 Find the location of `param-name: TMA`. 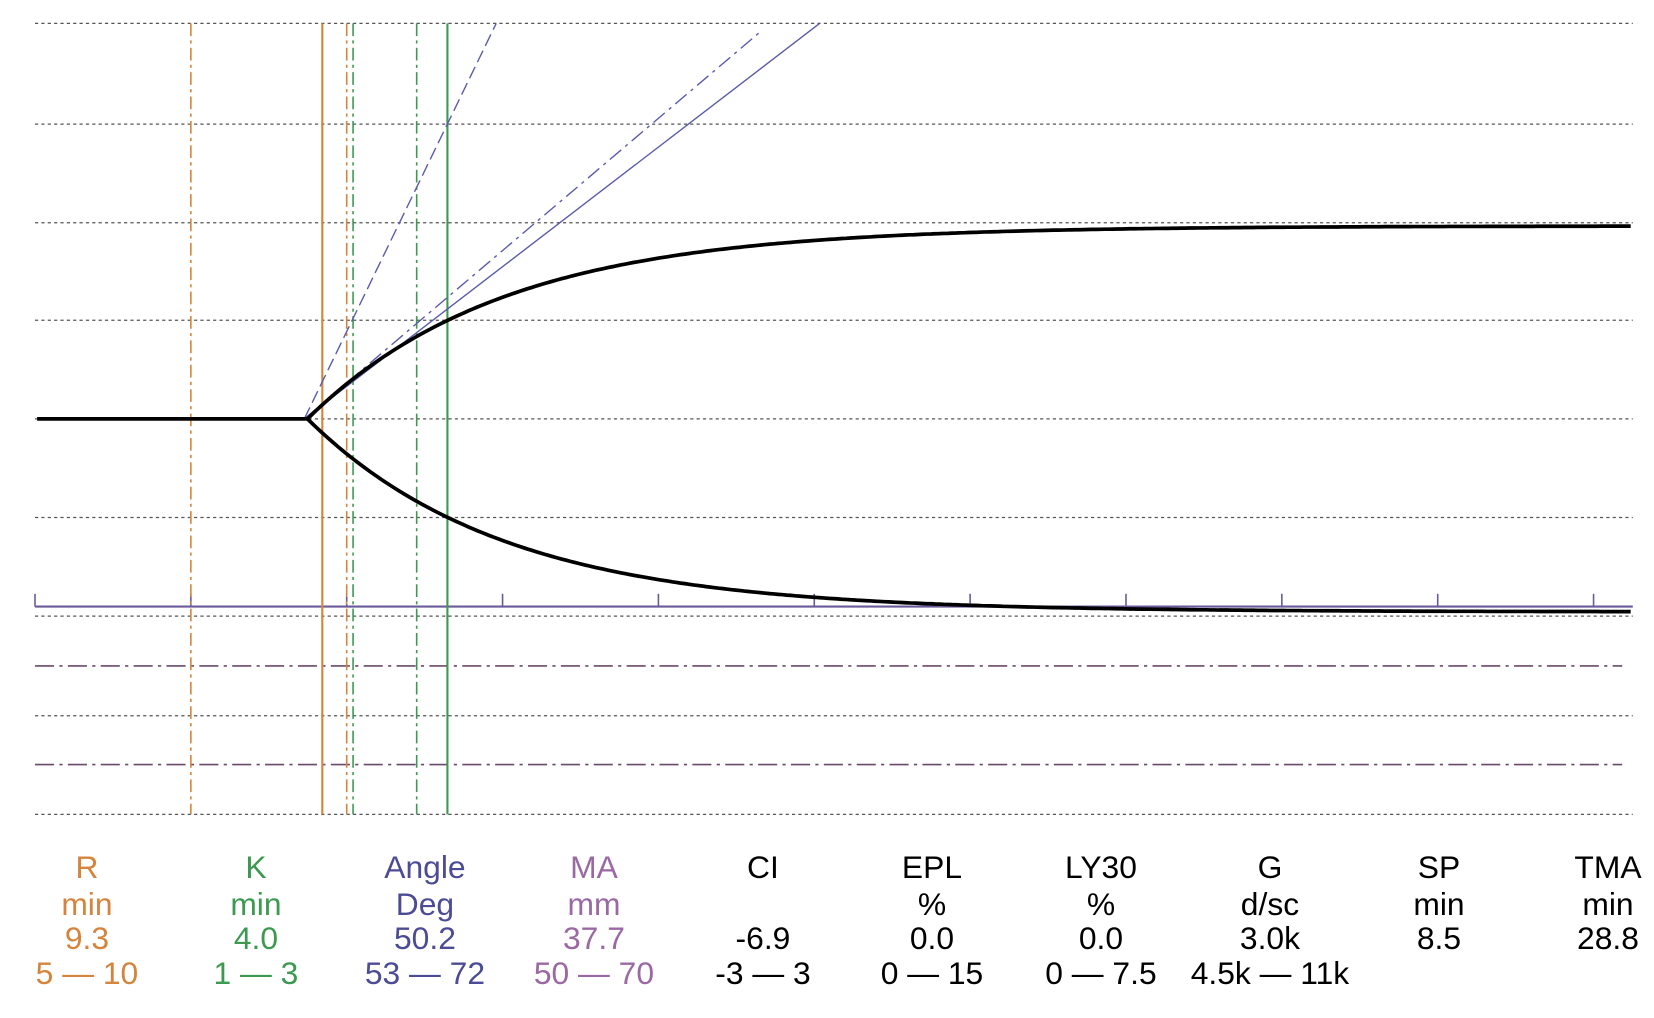

param-name: TMA is located at coordinates (1608, 867).